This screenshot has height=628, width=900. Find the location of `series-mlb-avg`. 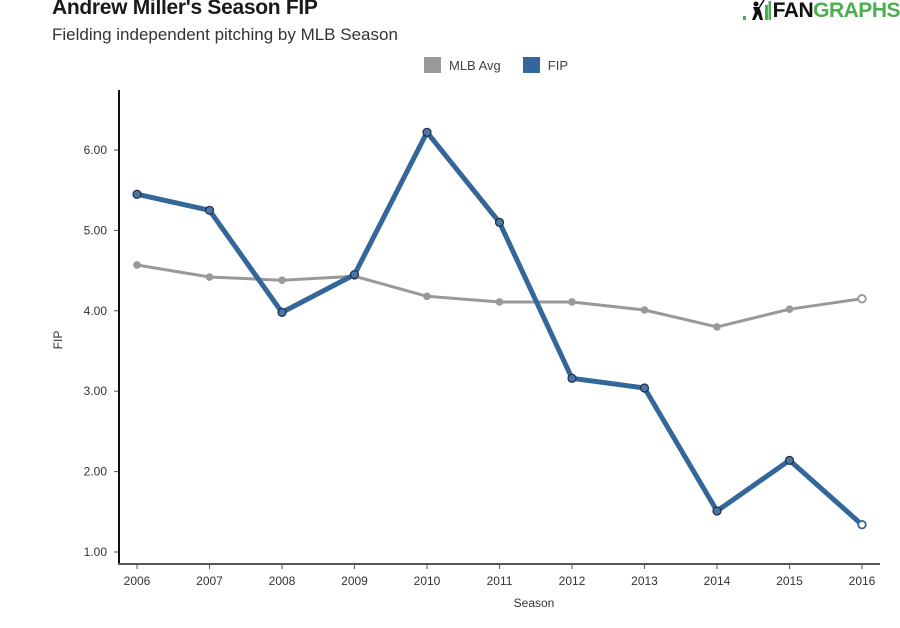

series-mlb-avg is located at coordinates (500, 296).